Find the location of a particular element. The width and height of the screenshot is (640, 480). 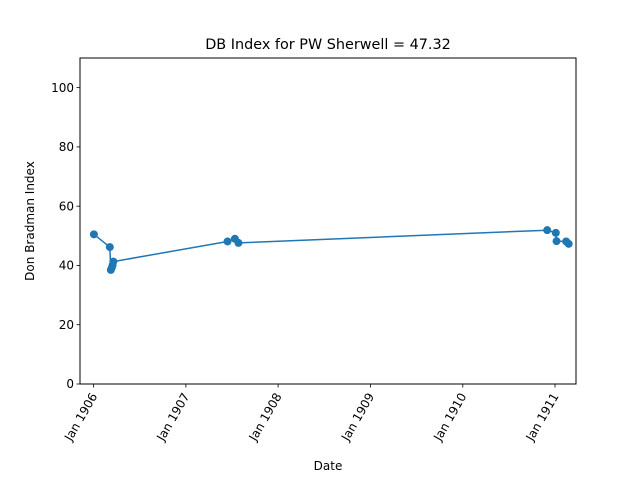

y-axis-label: Don Bradman Index is located at coordinates (30, 221).